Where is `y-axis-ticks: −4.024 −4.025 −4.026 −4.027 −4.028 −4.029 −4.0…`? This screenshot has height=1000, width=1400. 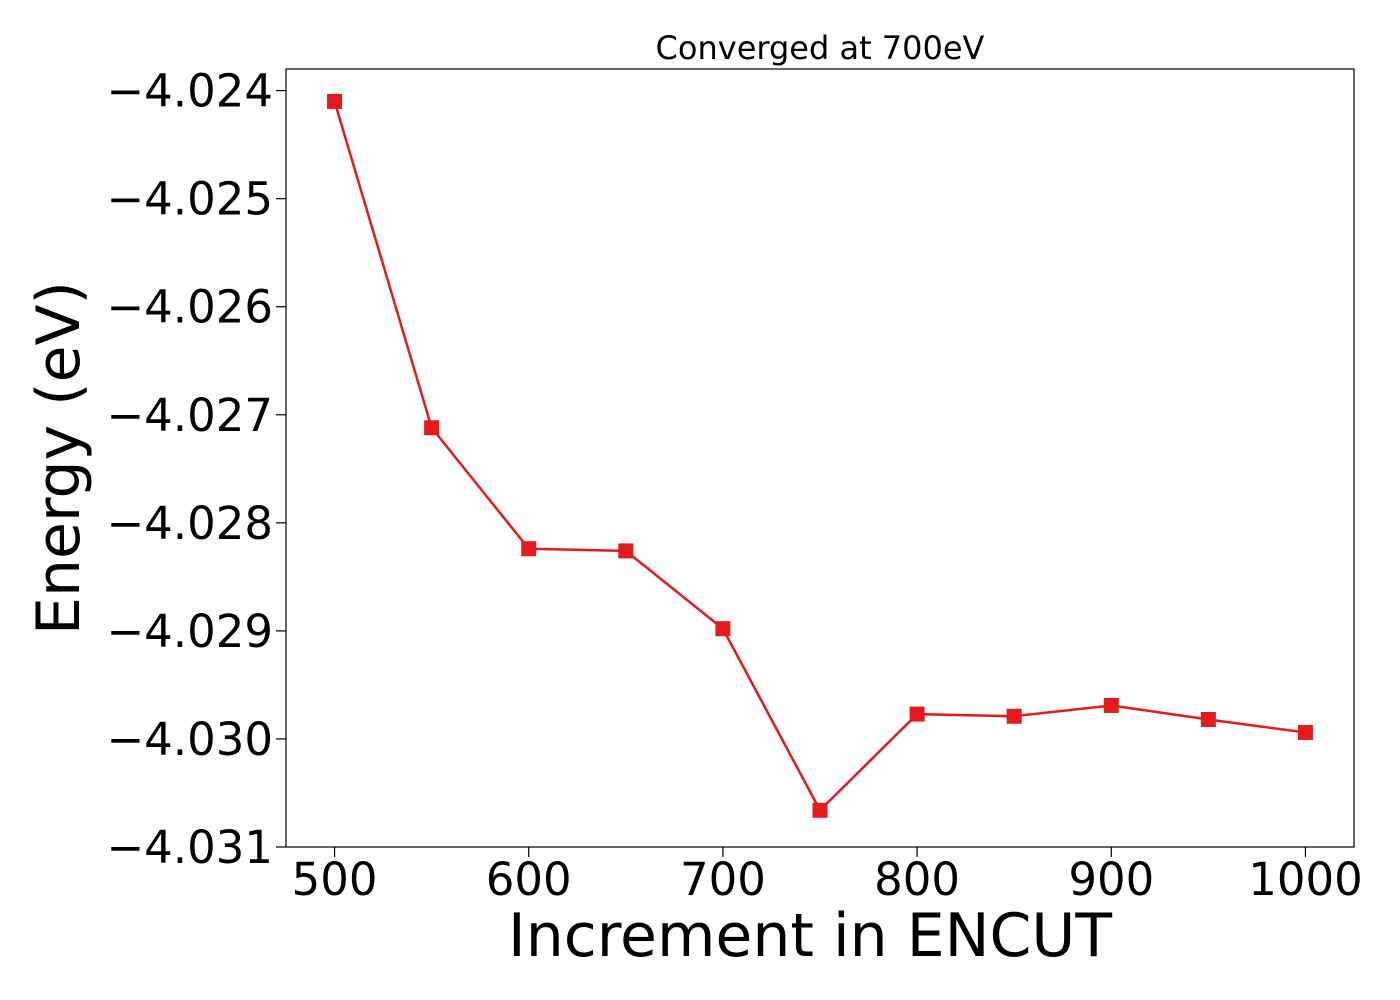
y-axis-ticks: −4.024 −4.025 −4.026 −4.027 −4.028 −4.029 −4.0… is located at coordinates (196, 469).